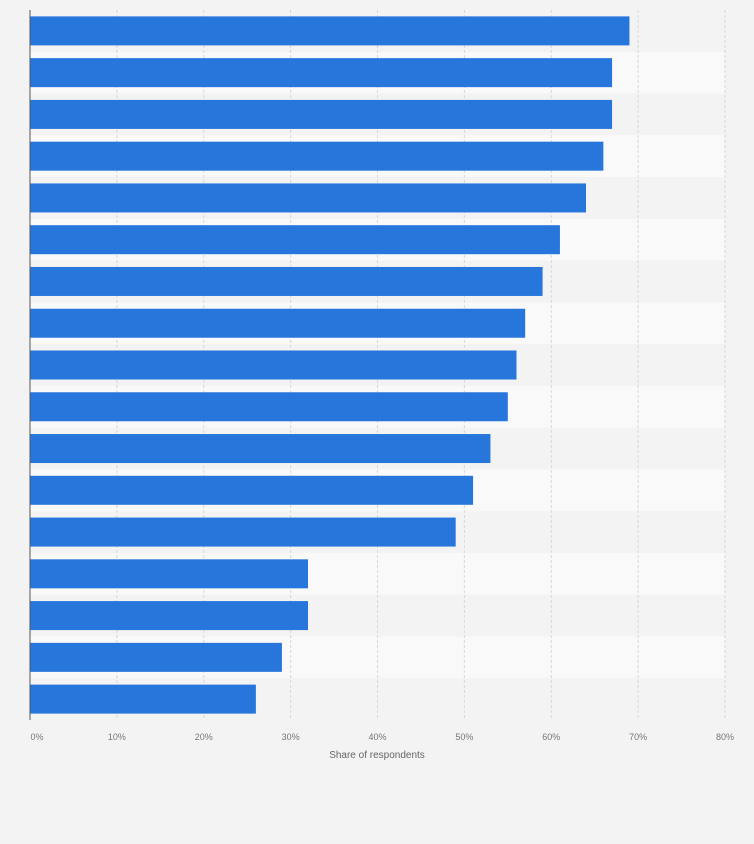  What do you see at coordinates (464, 737) in the screenshot?
I see `x-tick-label: 50%` at bounding box center [464, 737].